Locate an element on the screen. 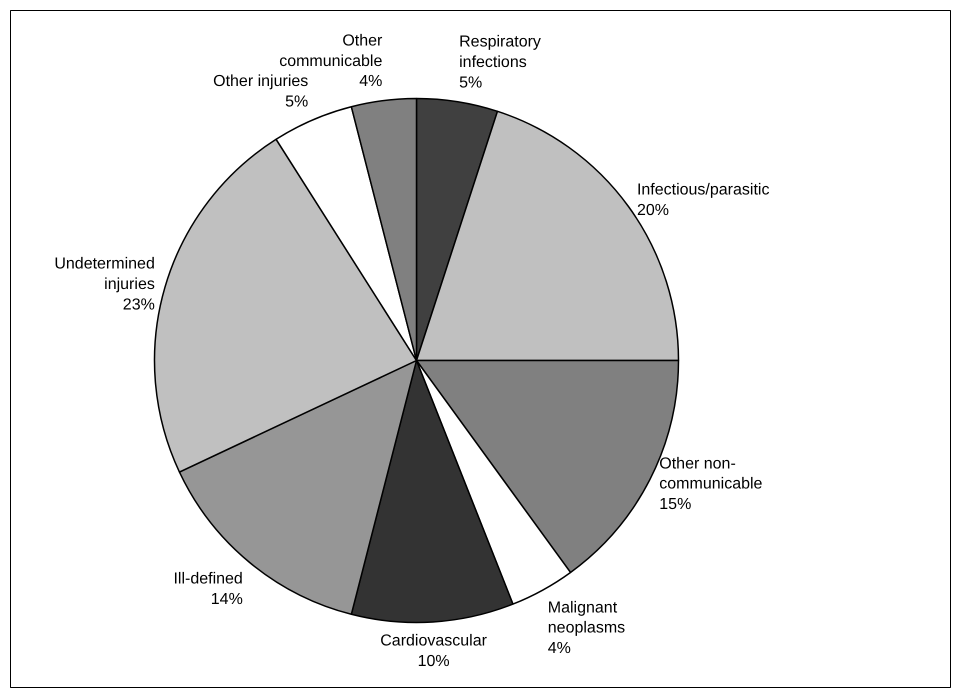  slice-label: Infectious/parasitic is located at coordinates (703, 190).